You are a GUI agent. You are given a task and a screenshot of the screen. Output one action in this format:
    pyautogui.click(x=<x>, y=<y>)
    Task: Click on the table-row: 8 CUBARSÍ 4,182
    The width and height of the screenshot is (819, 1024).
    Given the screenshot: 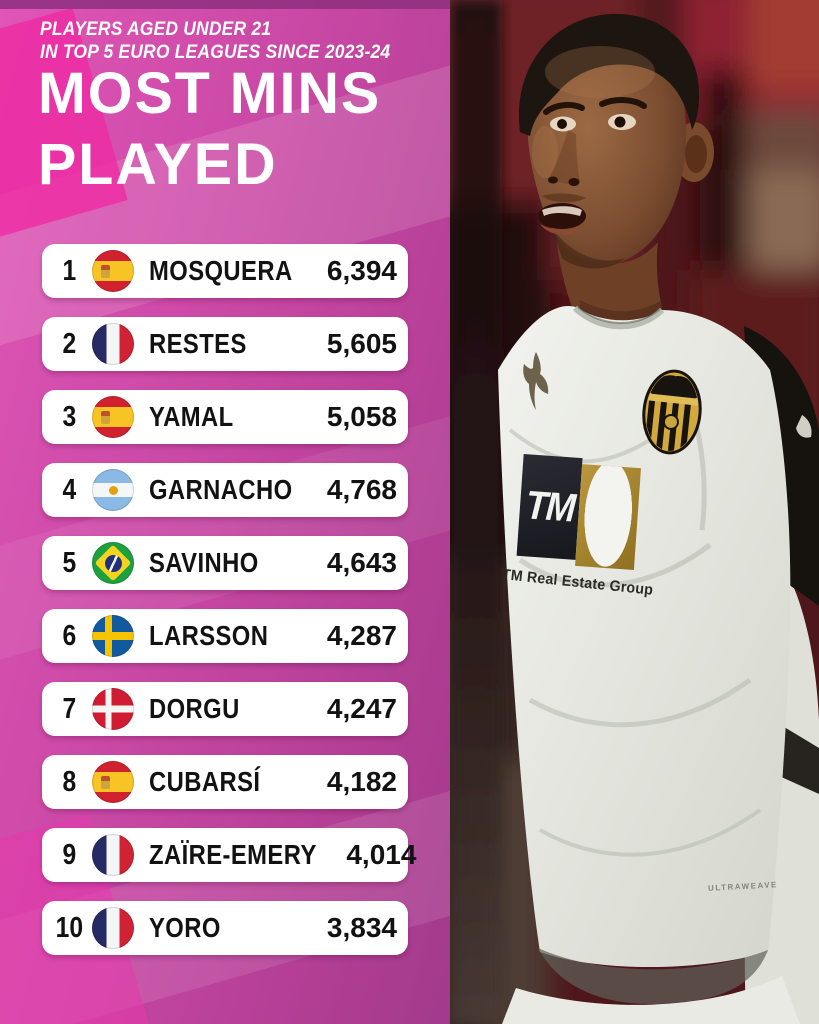 What is the action you would take?
    pyautogui.click(x=225, y=782)
    